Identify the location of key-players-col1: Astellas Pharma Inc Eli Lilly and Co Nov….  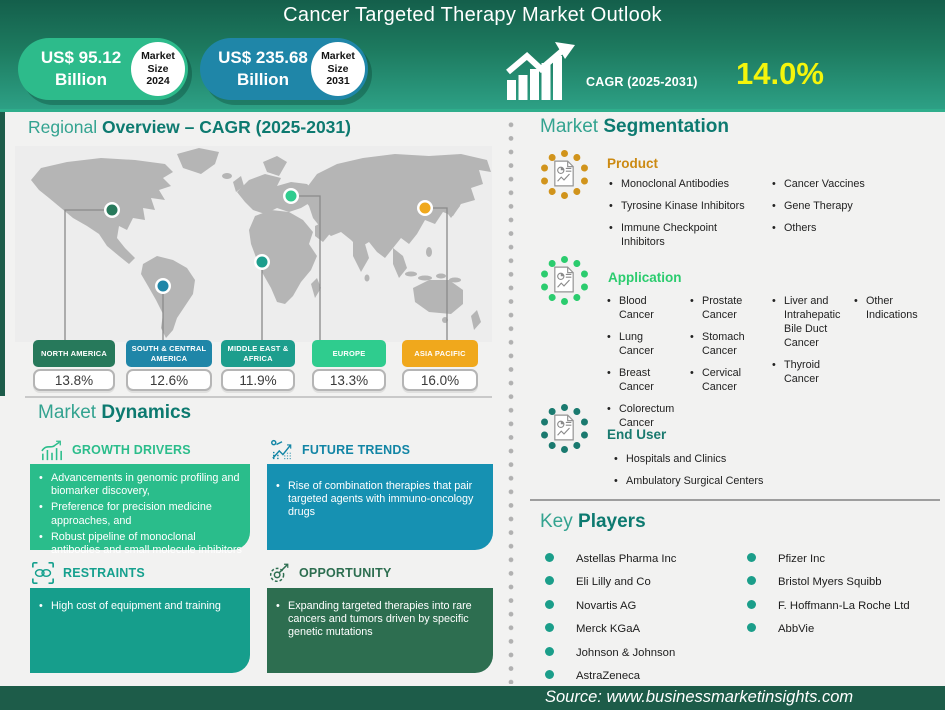
(640, 623).